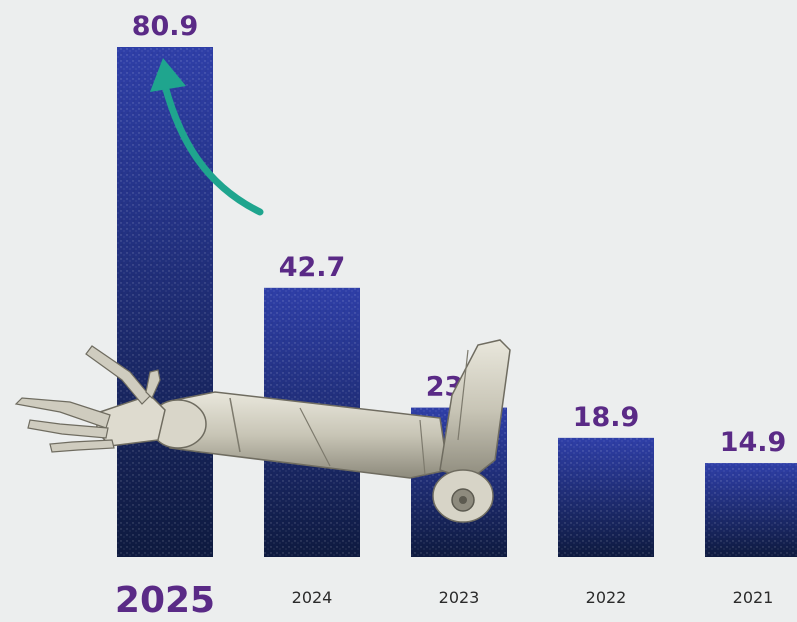  I want to click on category-label-2025: 2025, so click(165, 600).